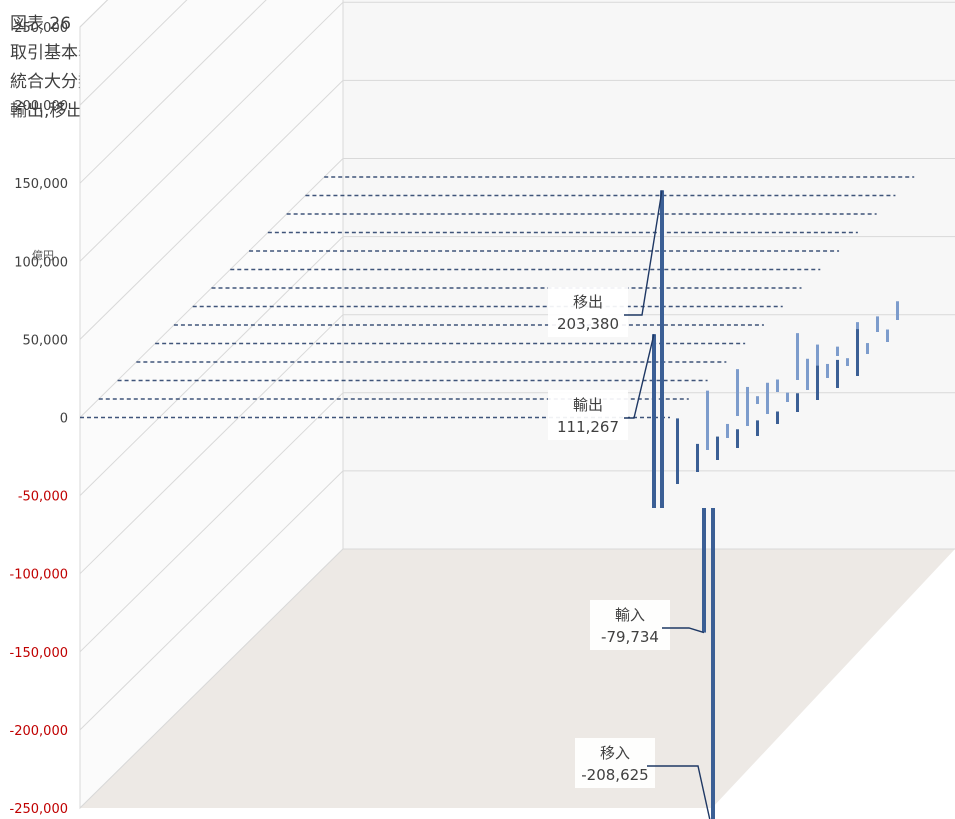 The height and width of the screenshot is (819, 955). I want to click on bar-輸出, so click(654, 421).